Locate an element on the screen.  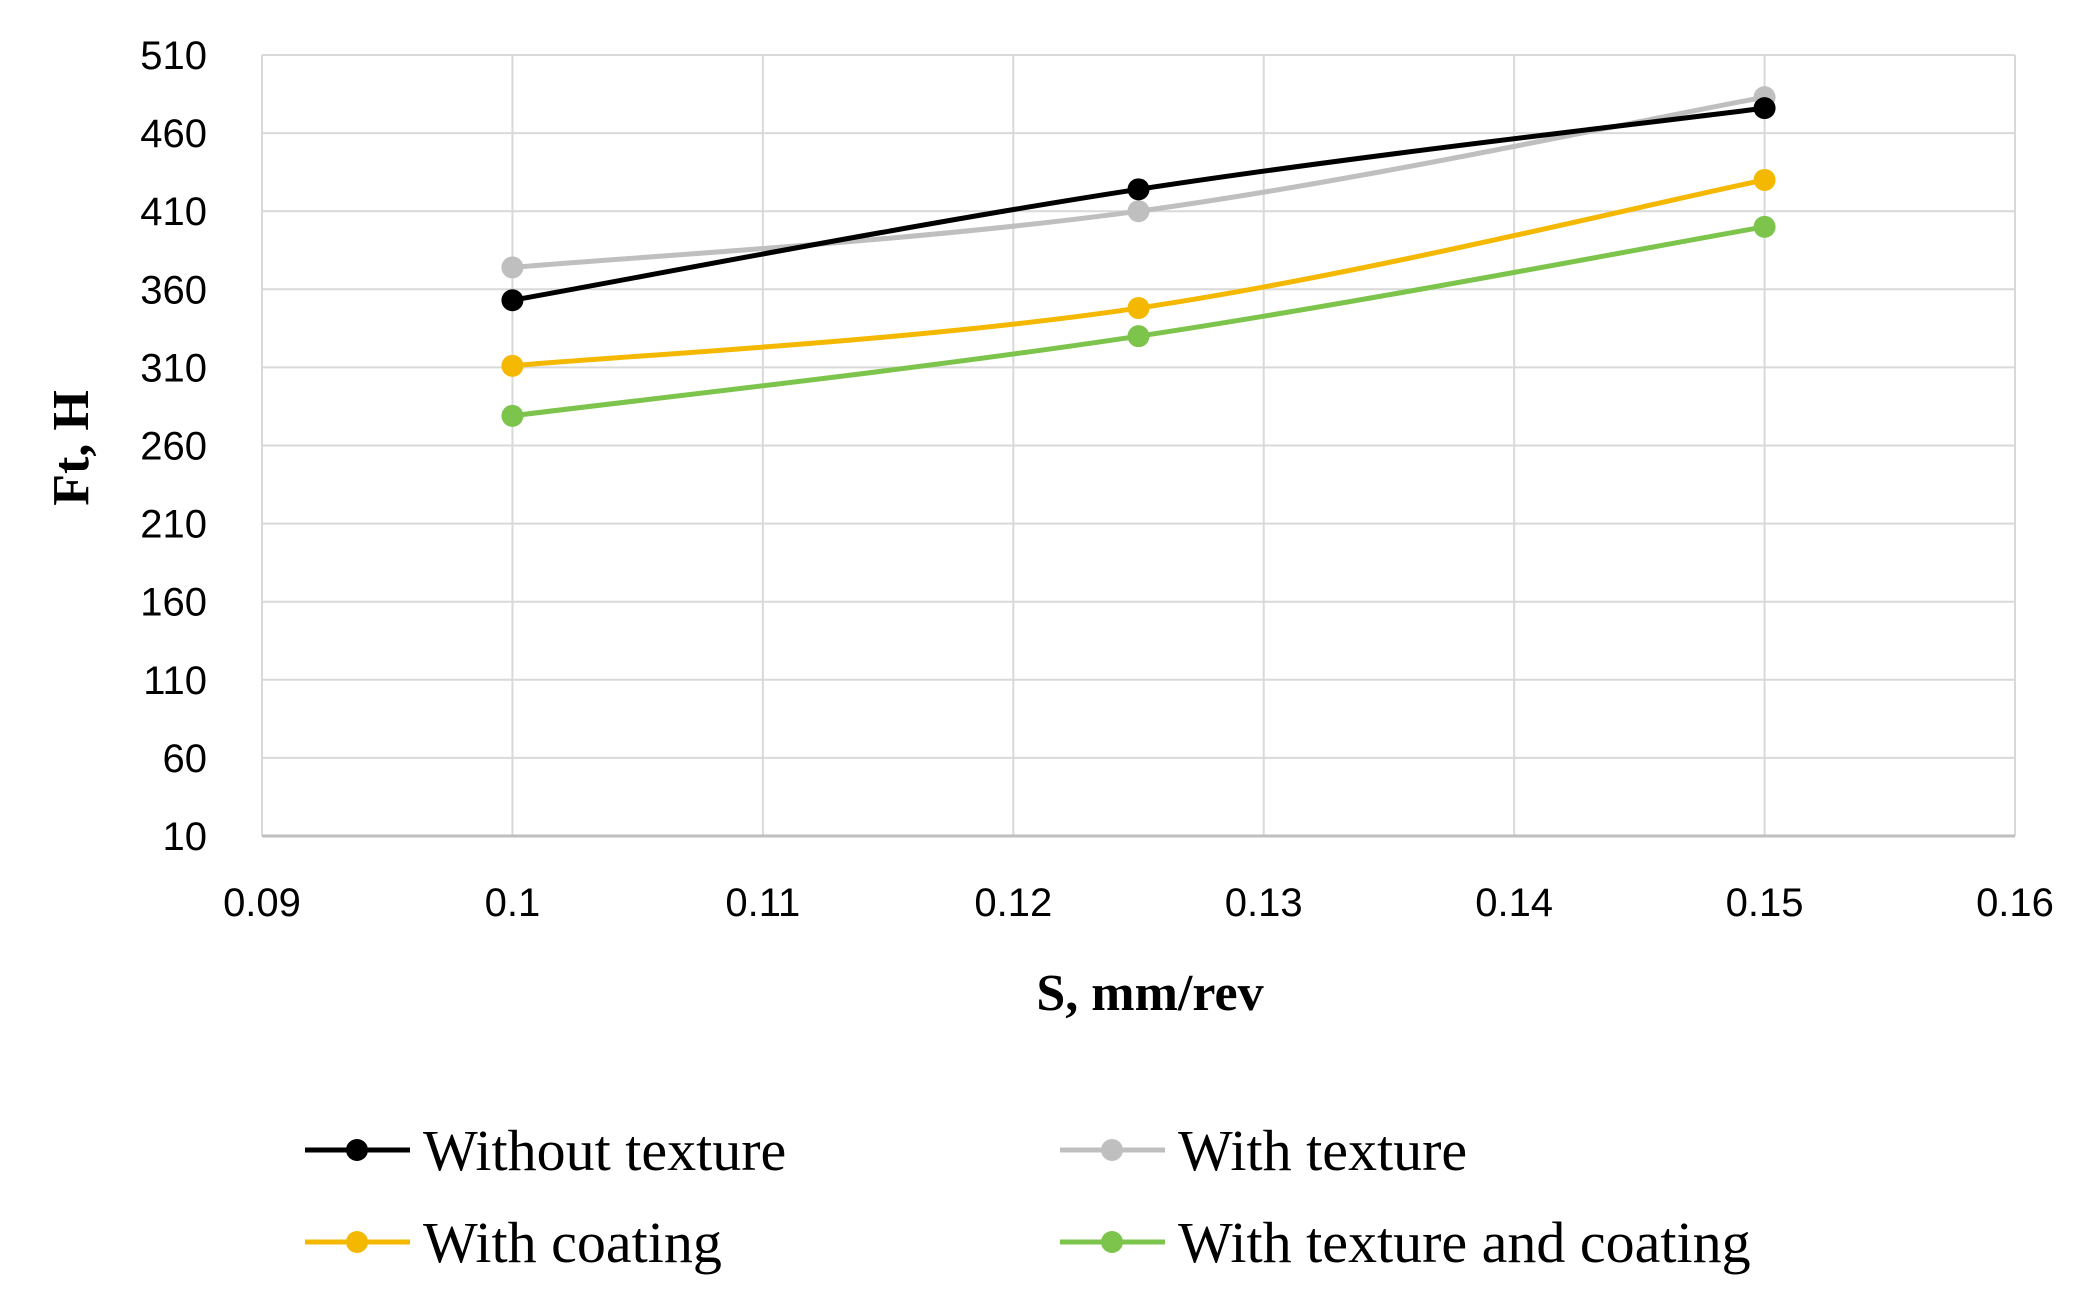
y-tick-label: 10 is located at coordinates (185, 837).